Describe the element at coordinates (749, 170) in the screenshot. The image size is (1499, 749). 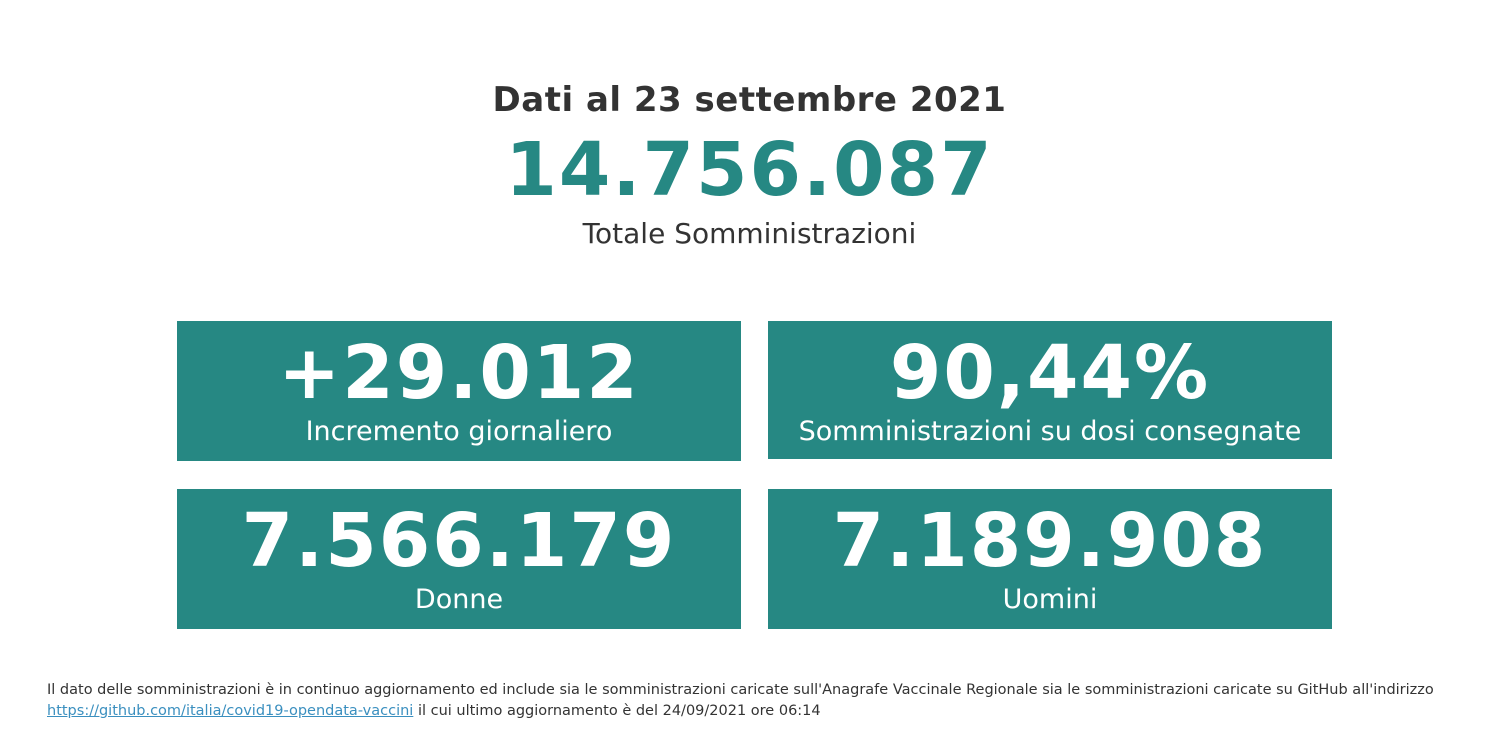
I see `total-administrations-value: 14.756.087` at that location.